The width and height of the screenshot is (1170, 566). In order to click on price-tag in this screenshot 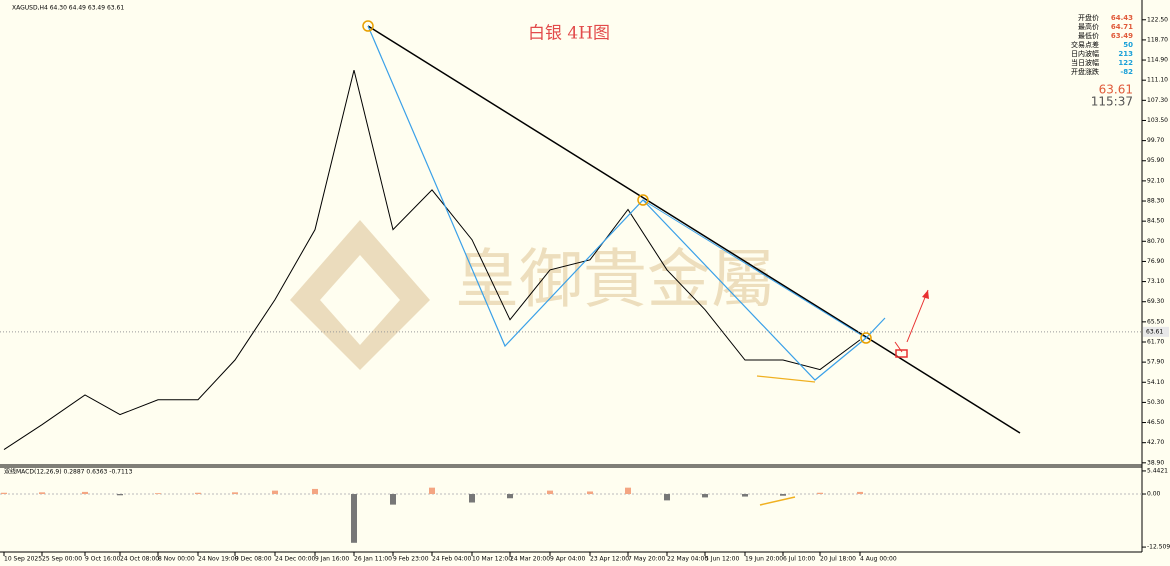, I will do `click(1156, 331)`.